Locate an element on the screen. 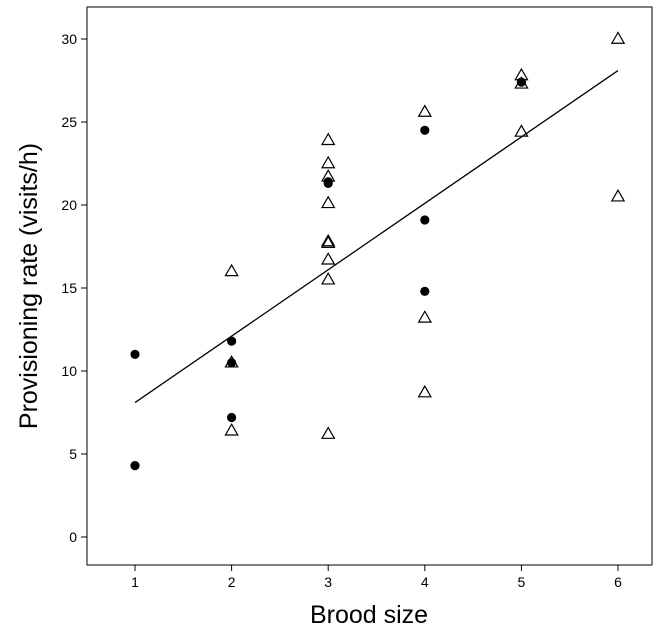 This screenshot has height=632, width=660. x-tick-label: 6 is located at coordinates (618, 582).